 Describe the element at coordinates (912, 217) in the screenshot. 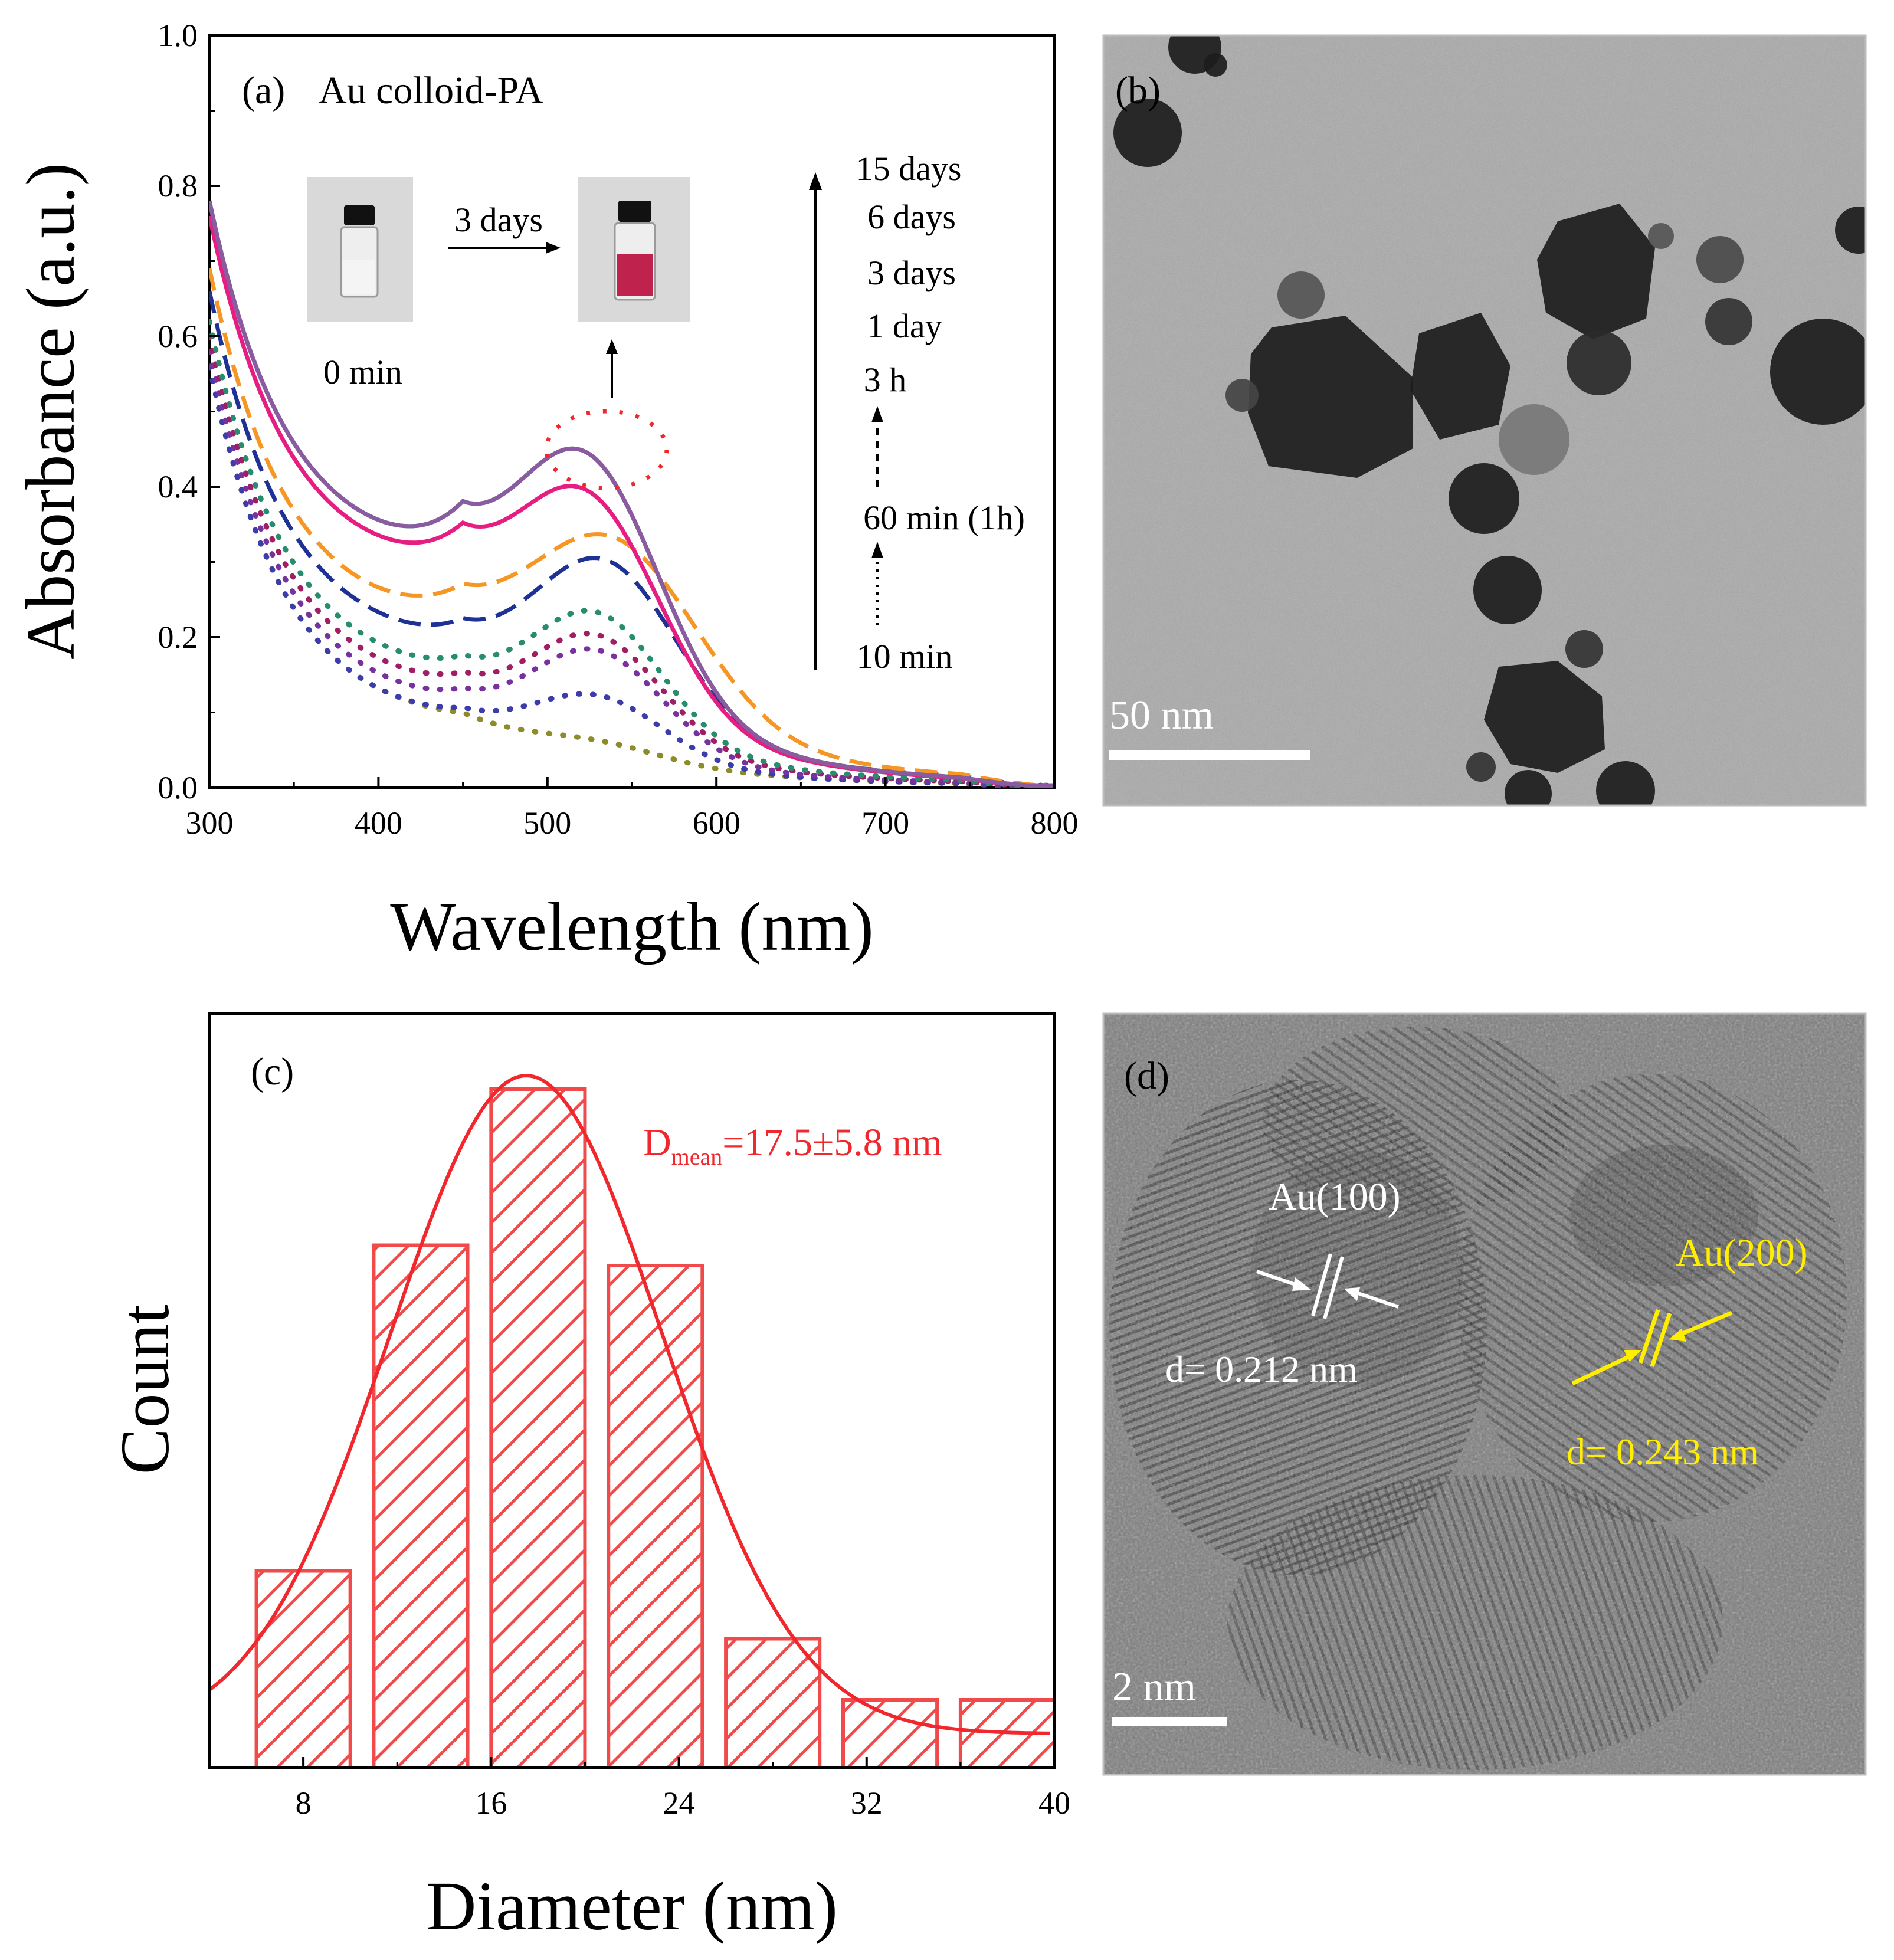

I see `time-label-6-days: 6 days` at that location.